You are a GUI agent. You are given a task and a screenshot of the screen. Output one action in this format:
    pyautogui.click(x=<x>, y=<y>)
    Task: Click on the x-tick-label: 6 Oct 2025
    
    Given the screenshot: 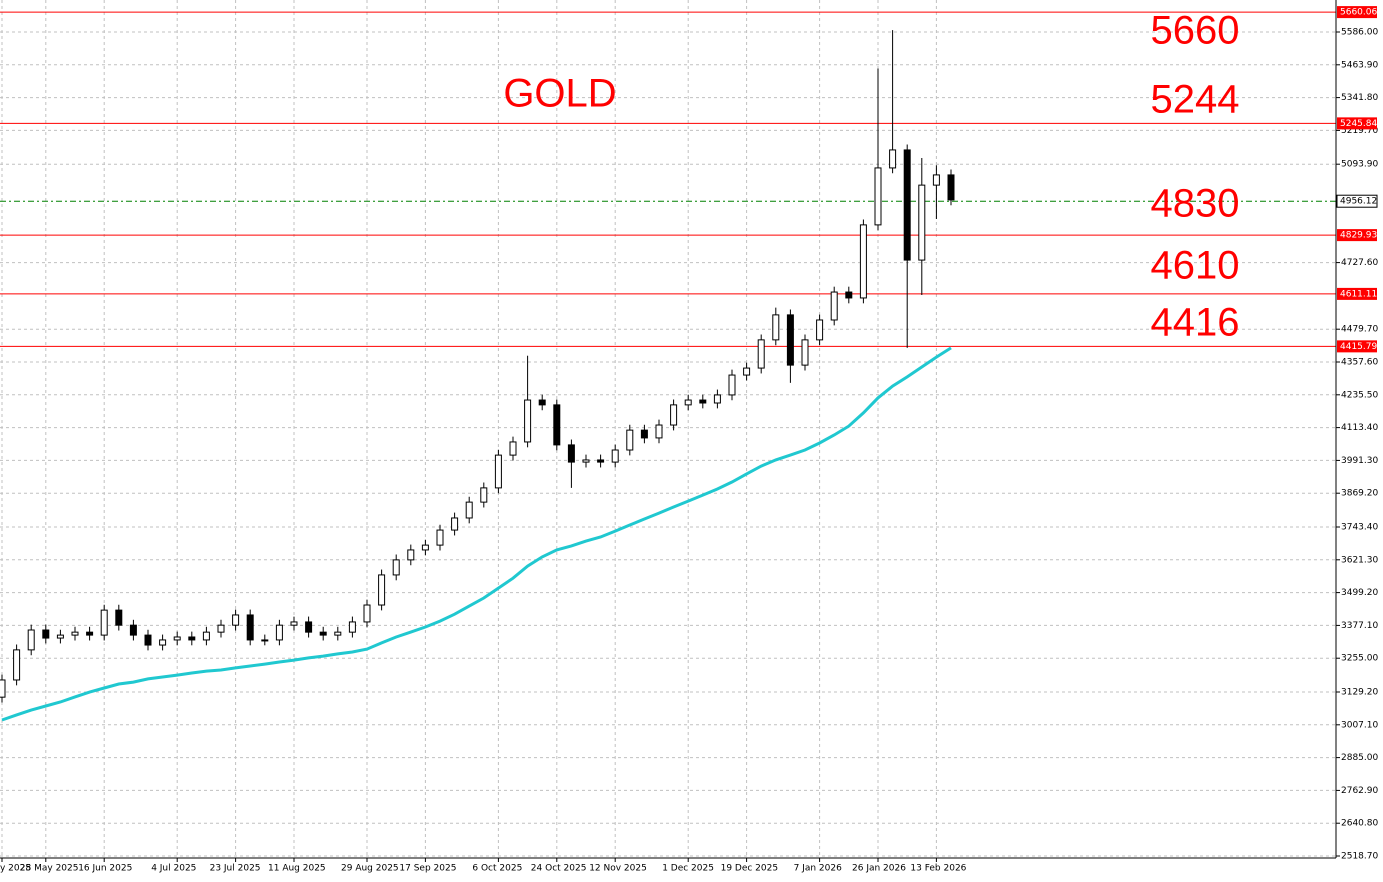 What is the action you would take?
    pyautogui.click(x=497, y=869)
    